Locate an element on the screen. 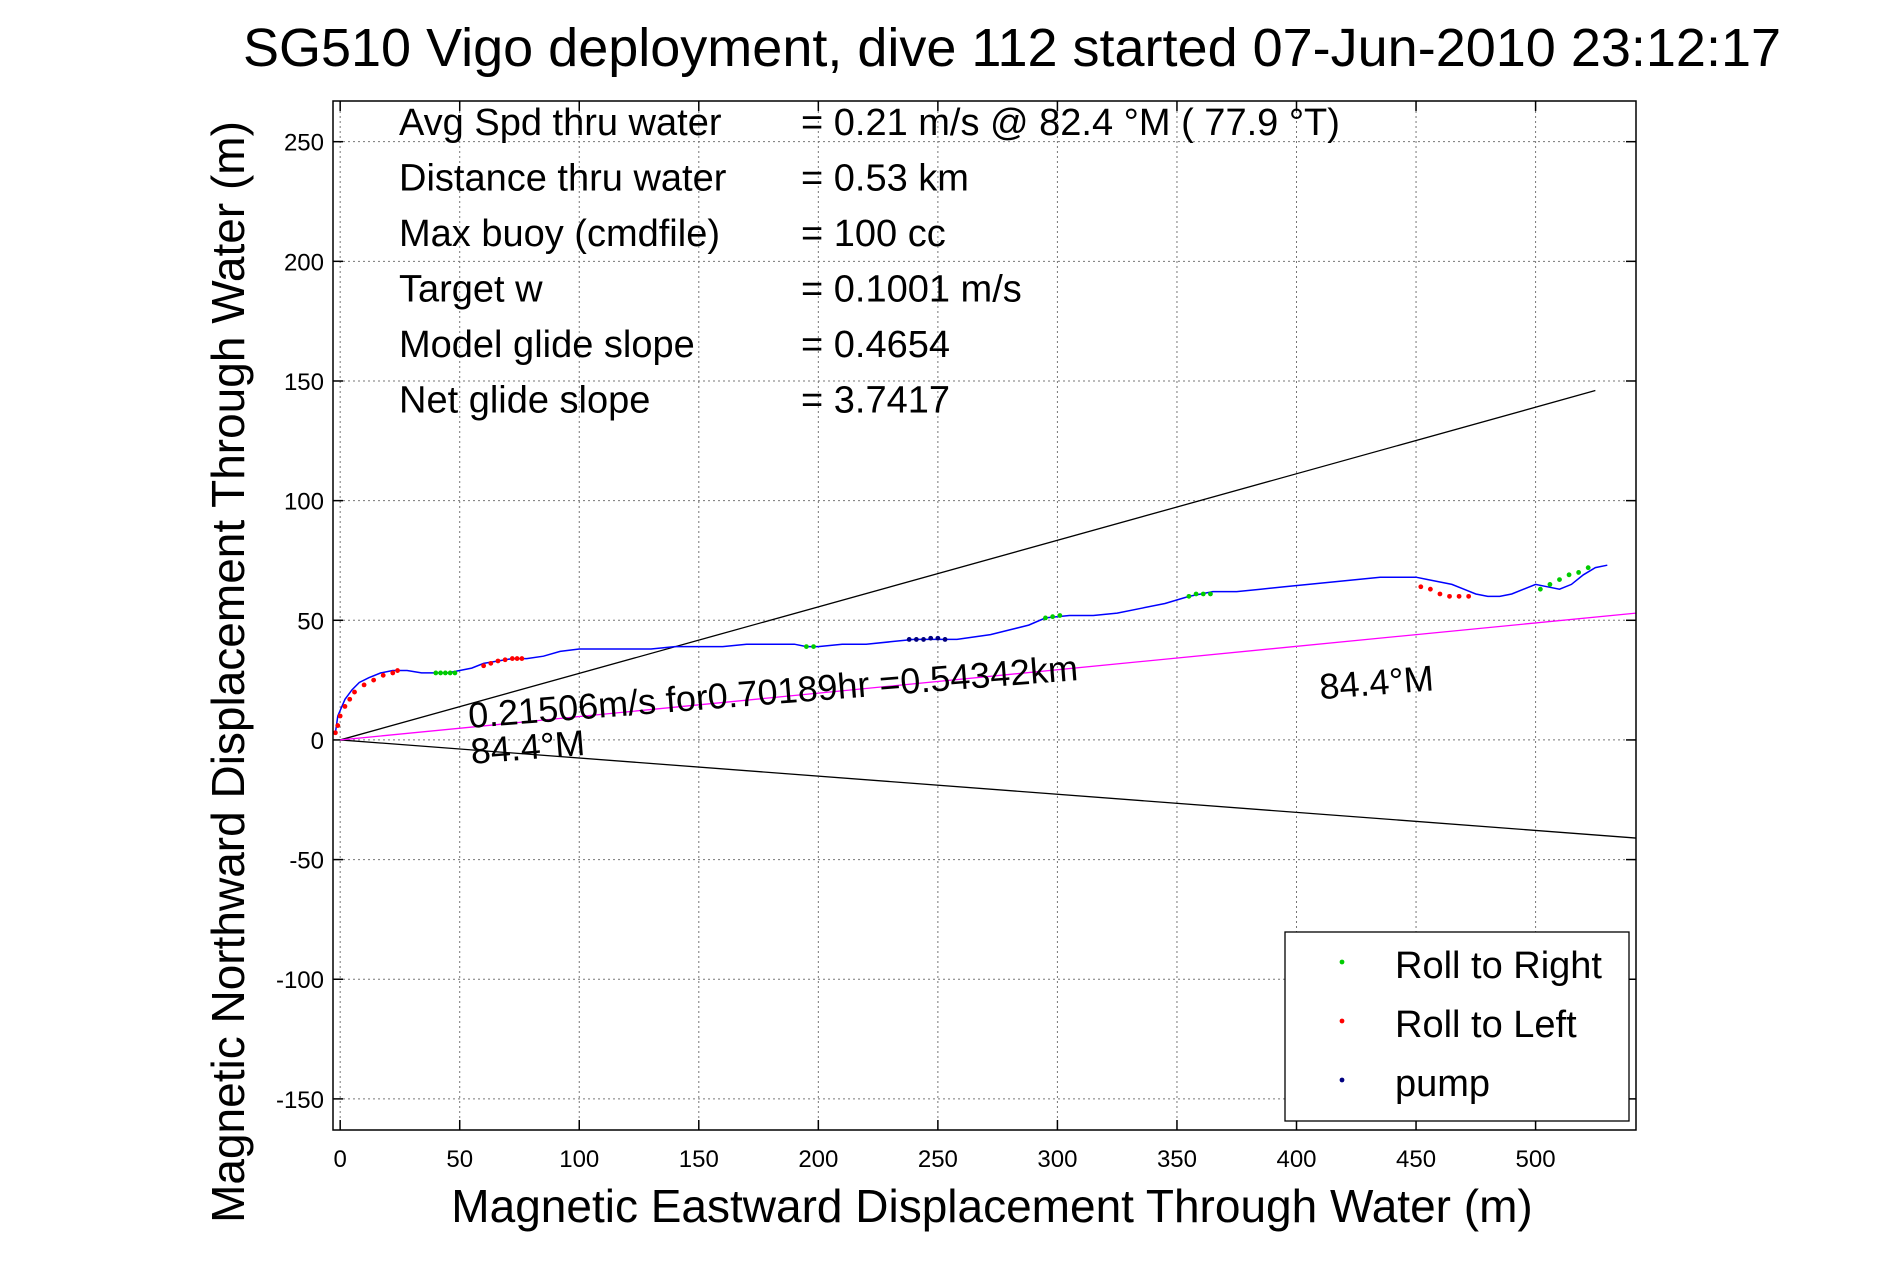 The image size is (1891, 1262). info-value: = 0.4654 is located at coordinates (875, 345).